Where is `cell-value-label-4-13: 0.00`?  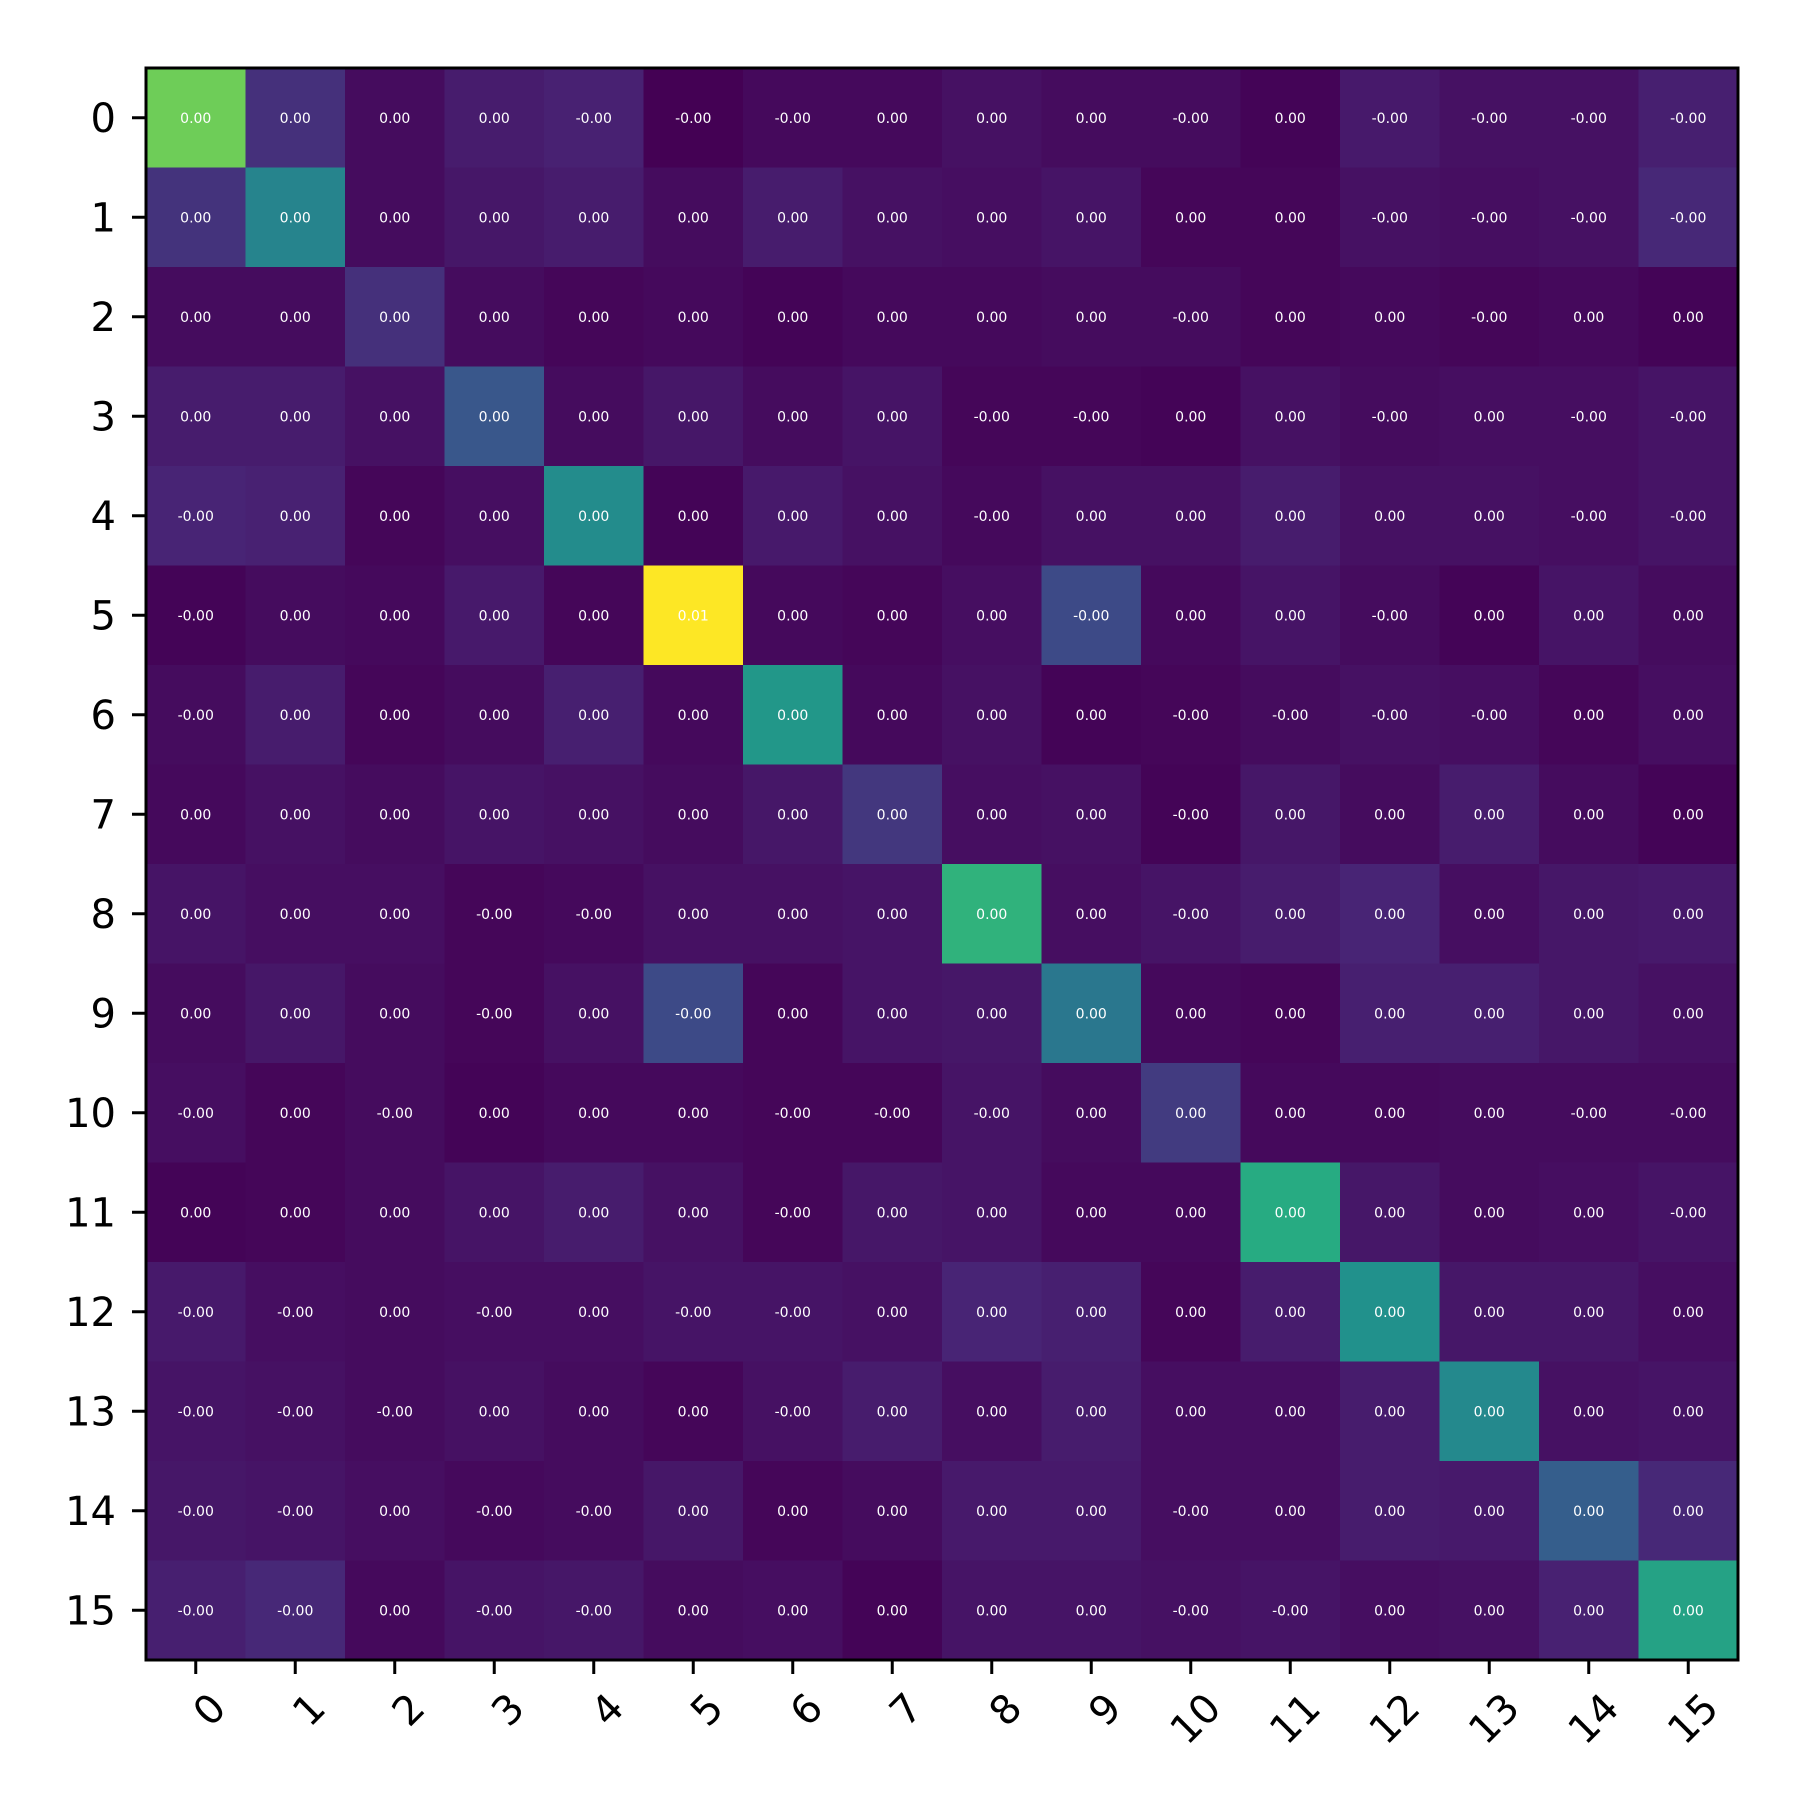
cell-value-label-4-13: 0.00 is located at coordinates (1489, 517).